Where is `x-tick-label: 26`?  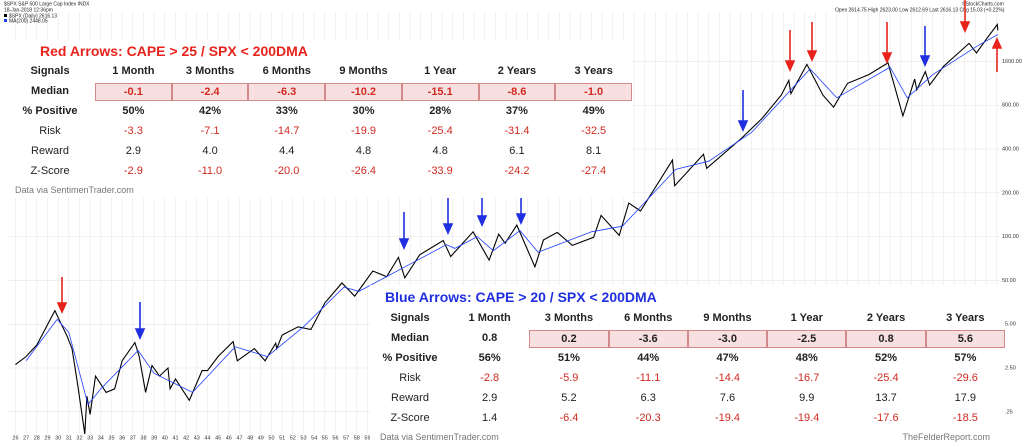 x-tick-label: 26 is located at coordinates (15, 438).